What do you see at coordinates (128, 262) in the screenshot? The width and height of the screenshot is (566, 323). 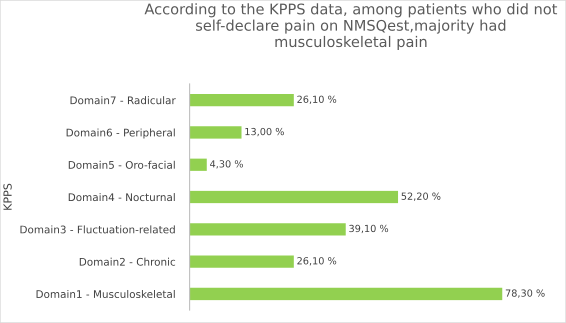 I see `y-tick-label: Domain2 - Chronic` at bounding box center [128, 262].